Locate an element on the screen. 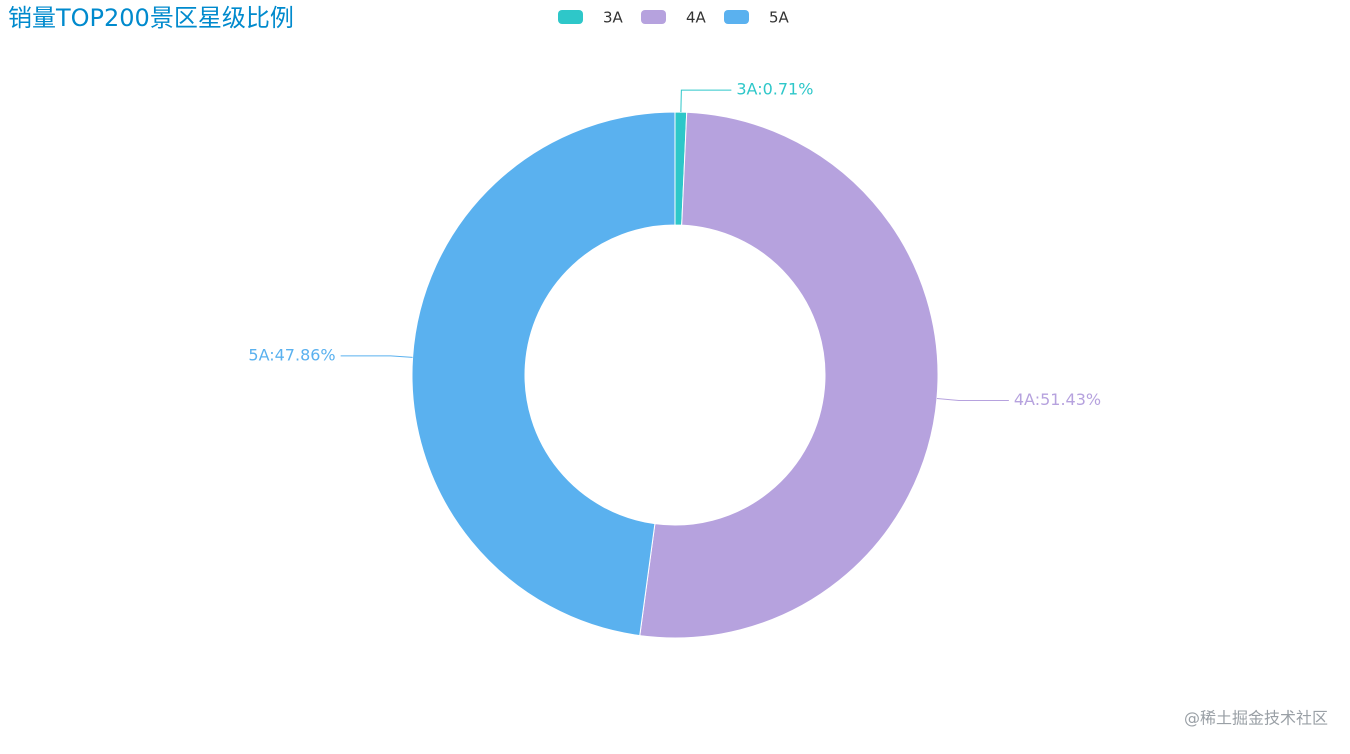  data-label: 3A:0.71% is located at coordinates (774, 89).